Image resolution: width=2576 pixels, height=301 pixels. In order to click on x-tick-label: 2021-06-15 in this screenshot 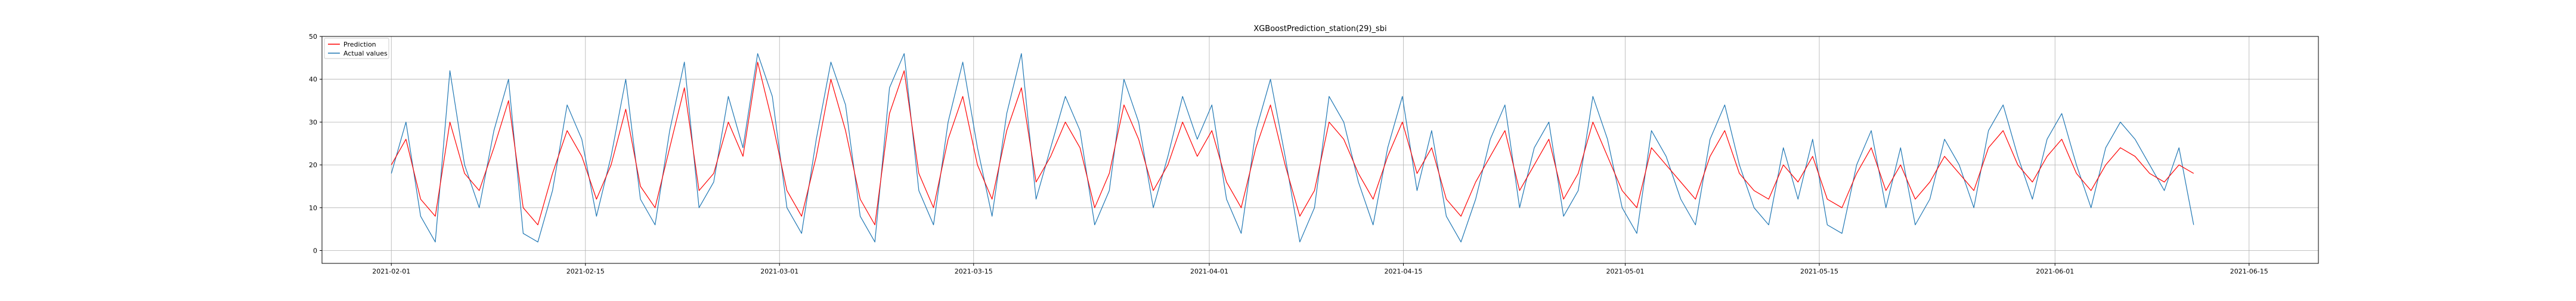, I will do `click(2249, 271)`.